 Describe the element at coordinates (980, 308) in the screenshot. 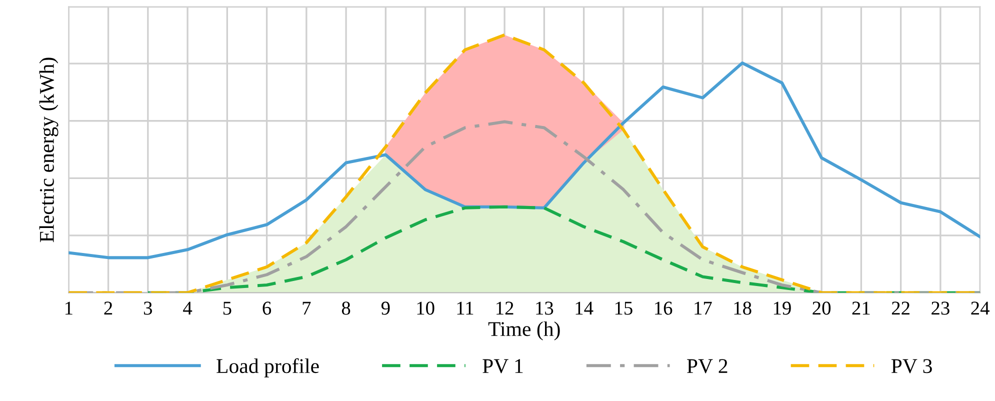

I see `x-tick-label: 24` at that location.